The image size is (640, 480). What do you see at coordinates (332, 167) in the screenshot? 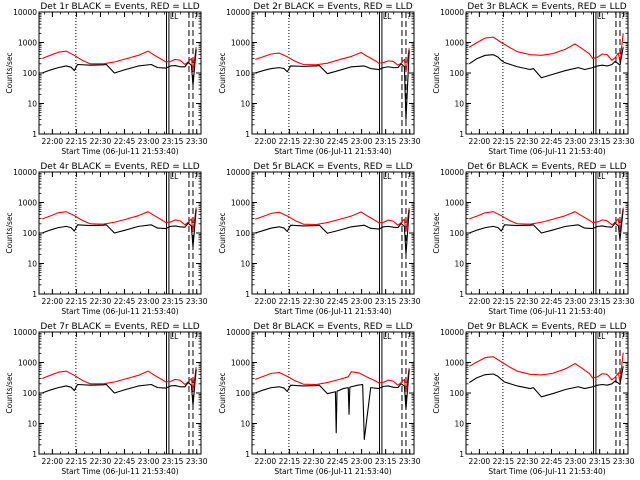
I see `chart-title: Det 5r BLACK = Events, RED = LLD` at bounding box center [332, 167].